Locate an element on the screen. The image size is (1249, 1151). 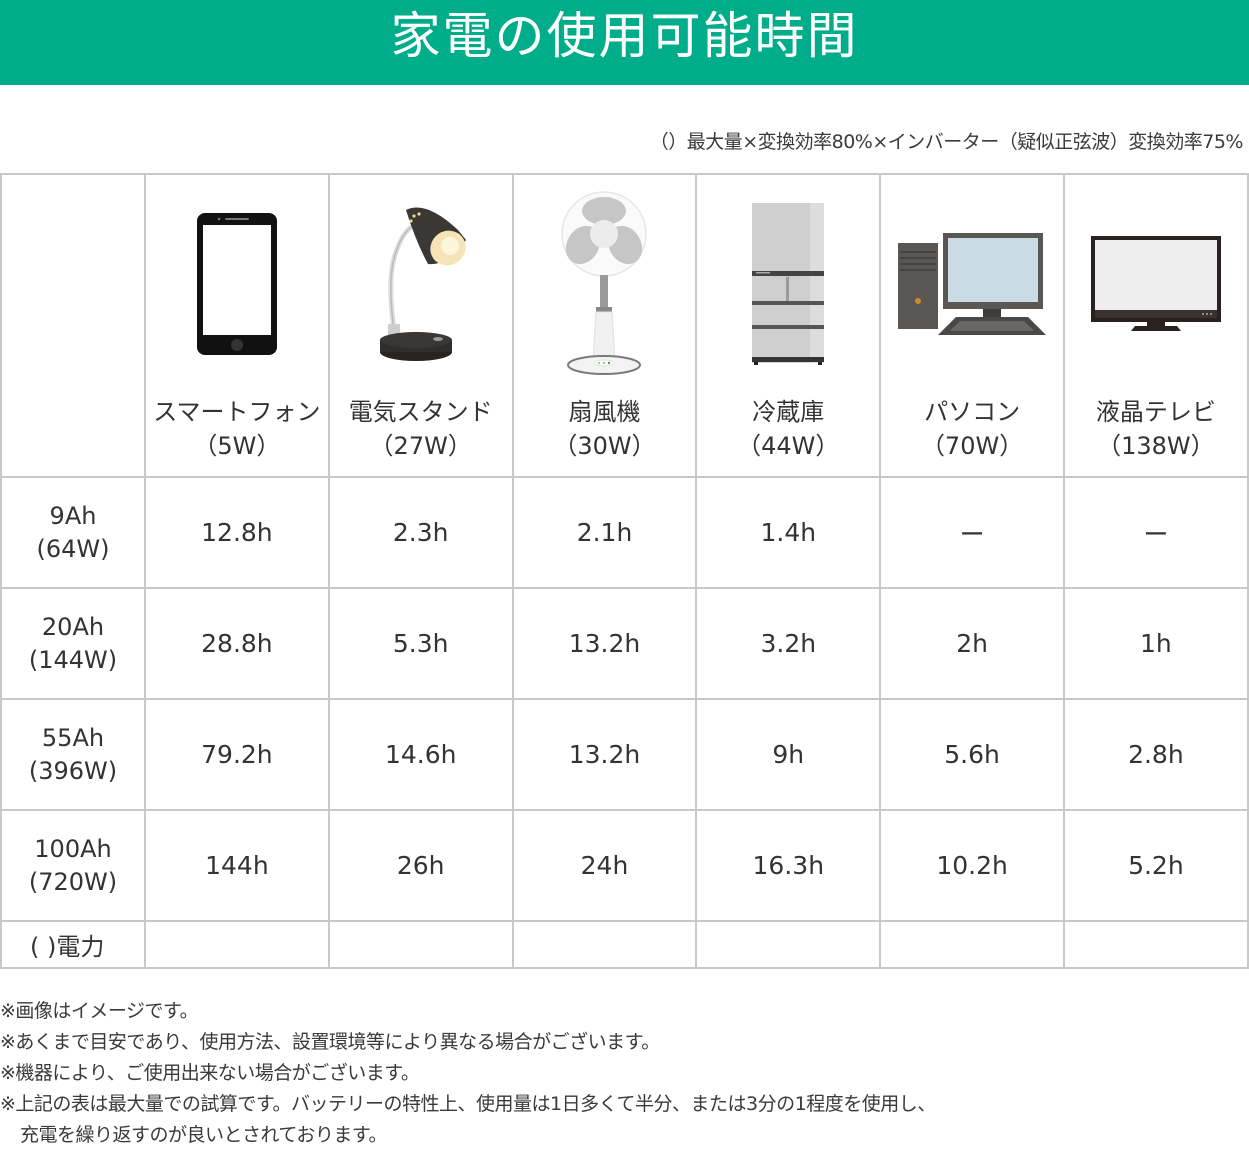
runtime-cell: 5.2h is located at coordinates (1155, 865).